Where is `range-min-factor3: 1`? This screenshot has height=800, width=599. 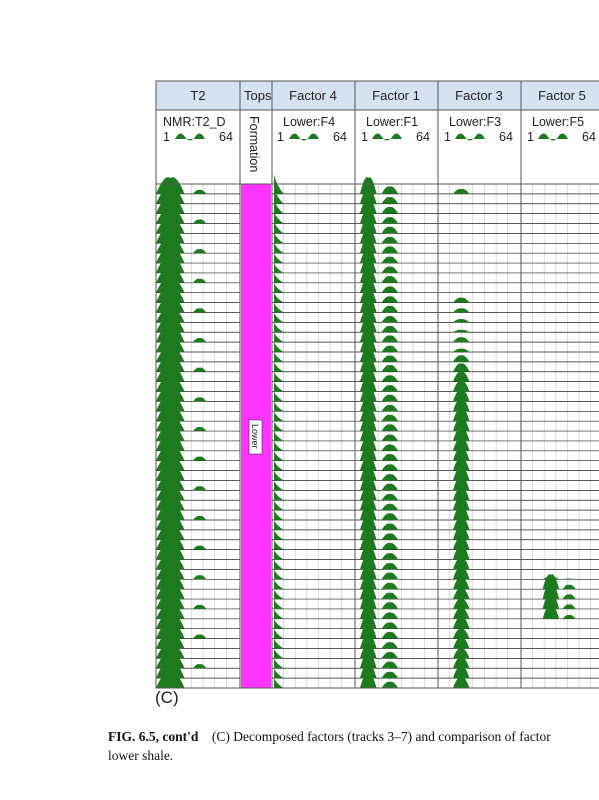 range-min-factor3: 1 is located at coordinates (447, 137).